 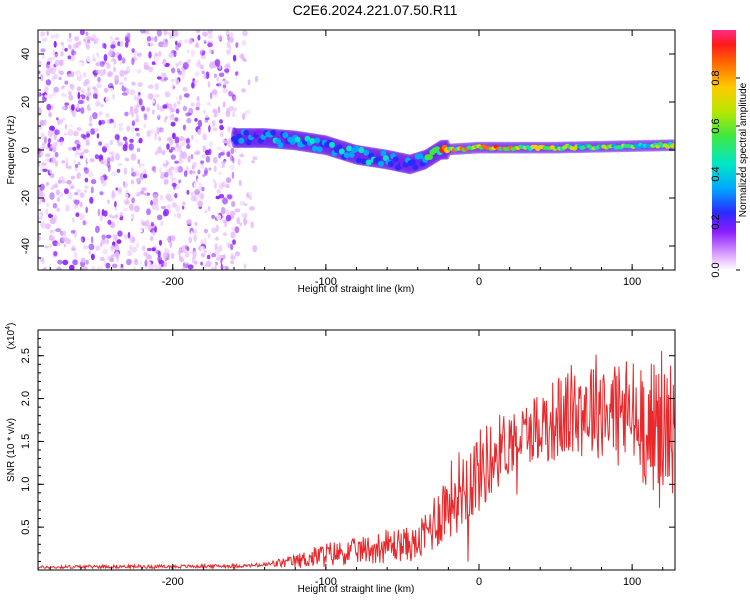 I want to click on x-tick-label: 100, so click(x=632, y=282).